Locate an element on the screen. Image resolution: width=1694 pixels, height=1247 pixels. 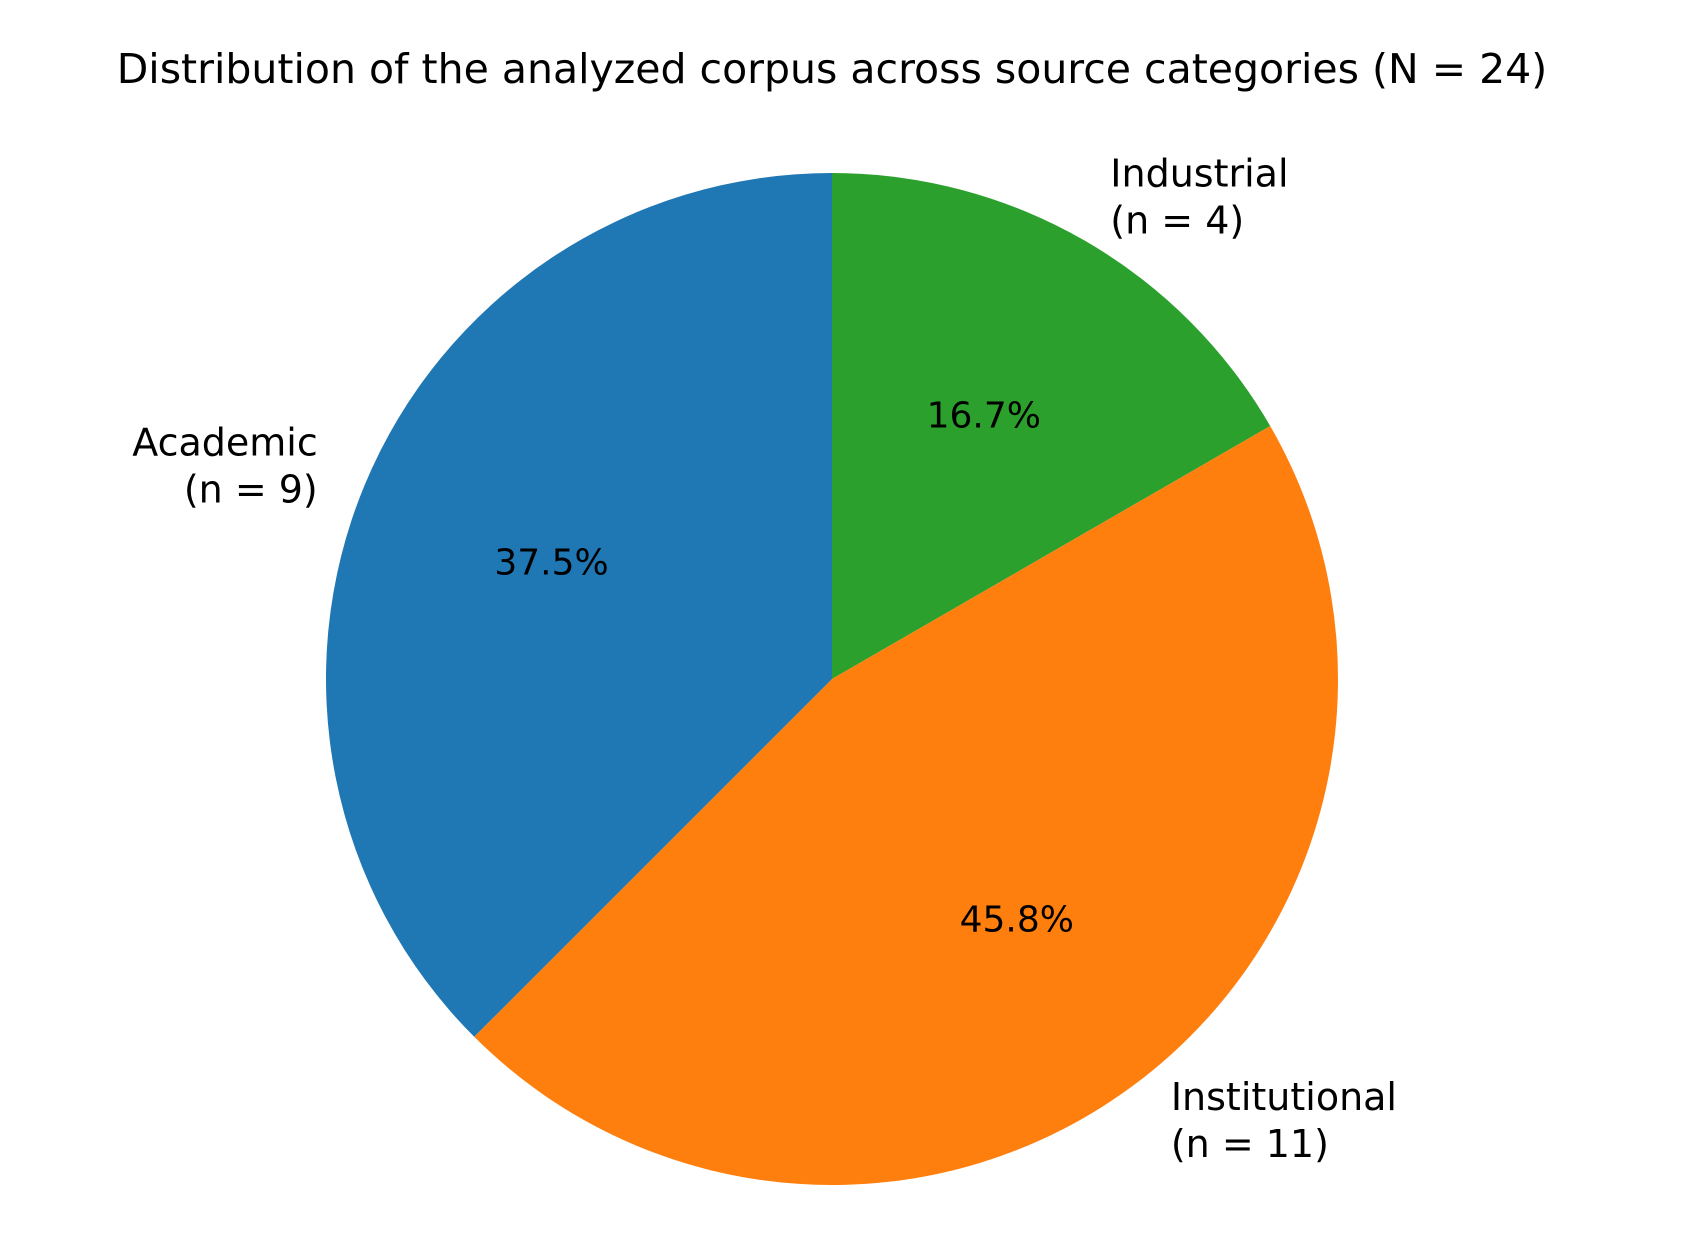
pct-label-institutional: 45.8% is located at coordinates (1017, 919).